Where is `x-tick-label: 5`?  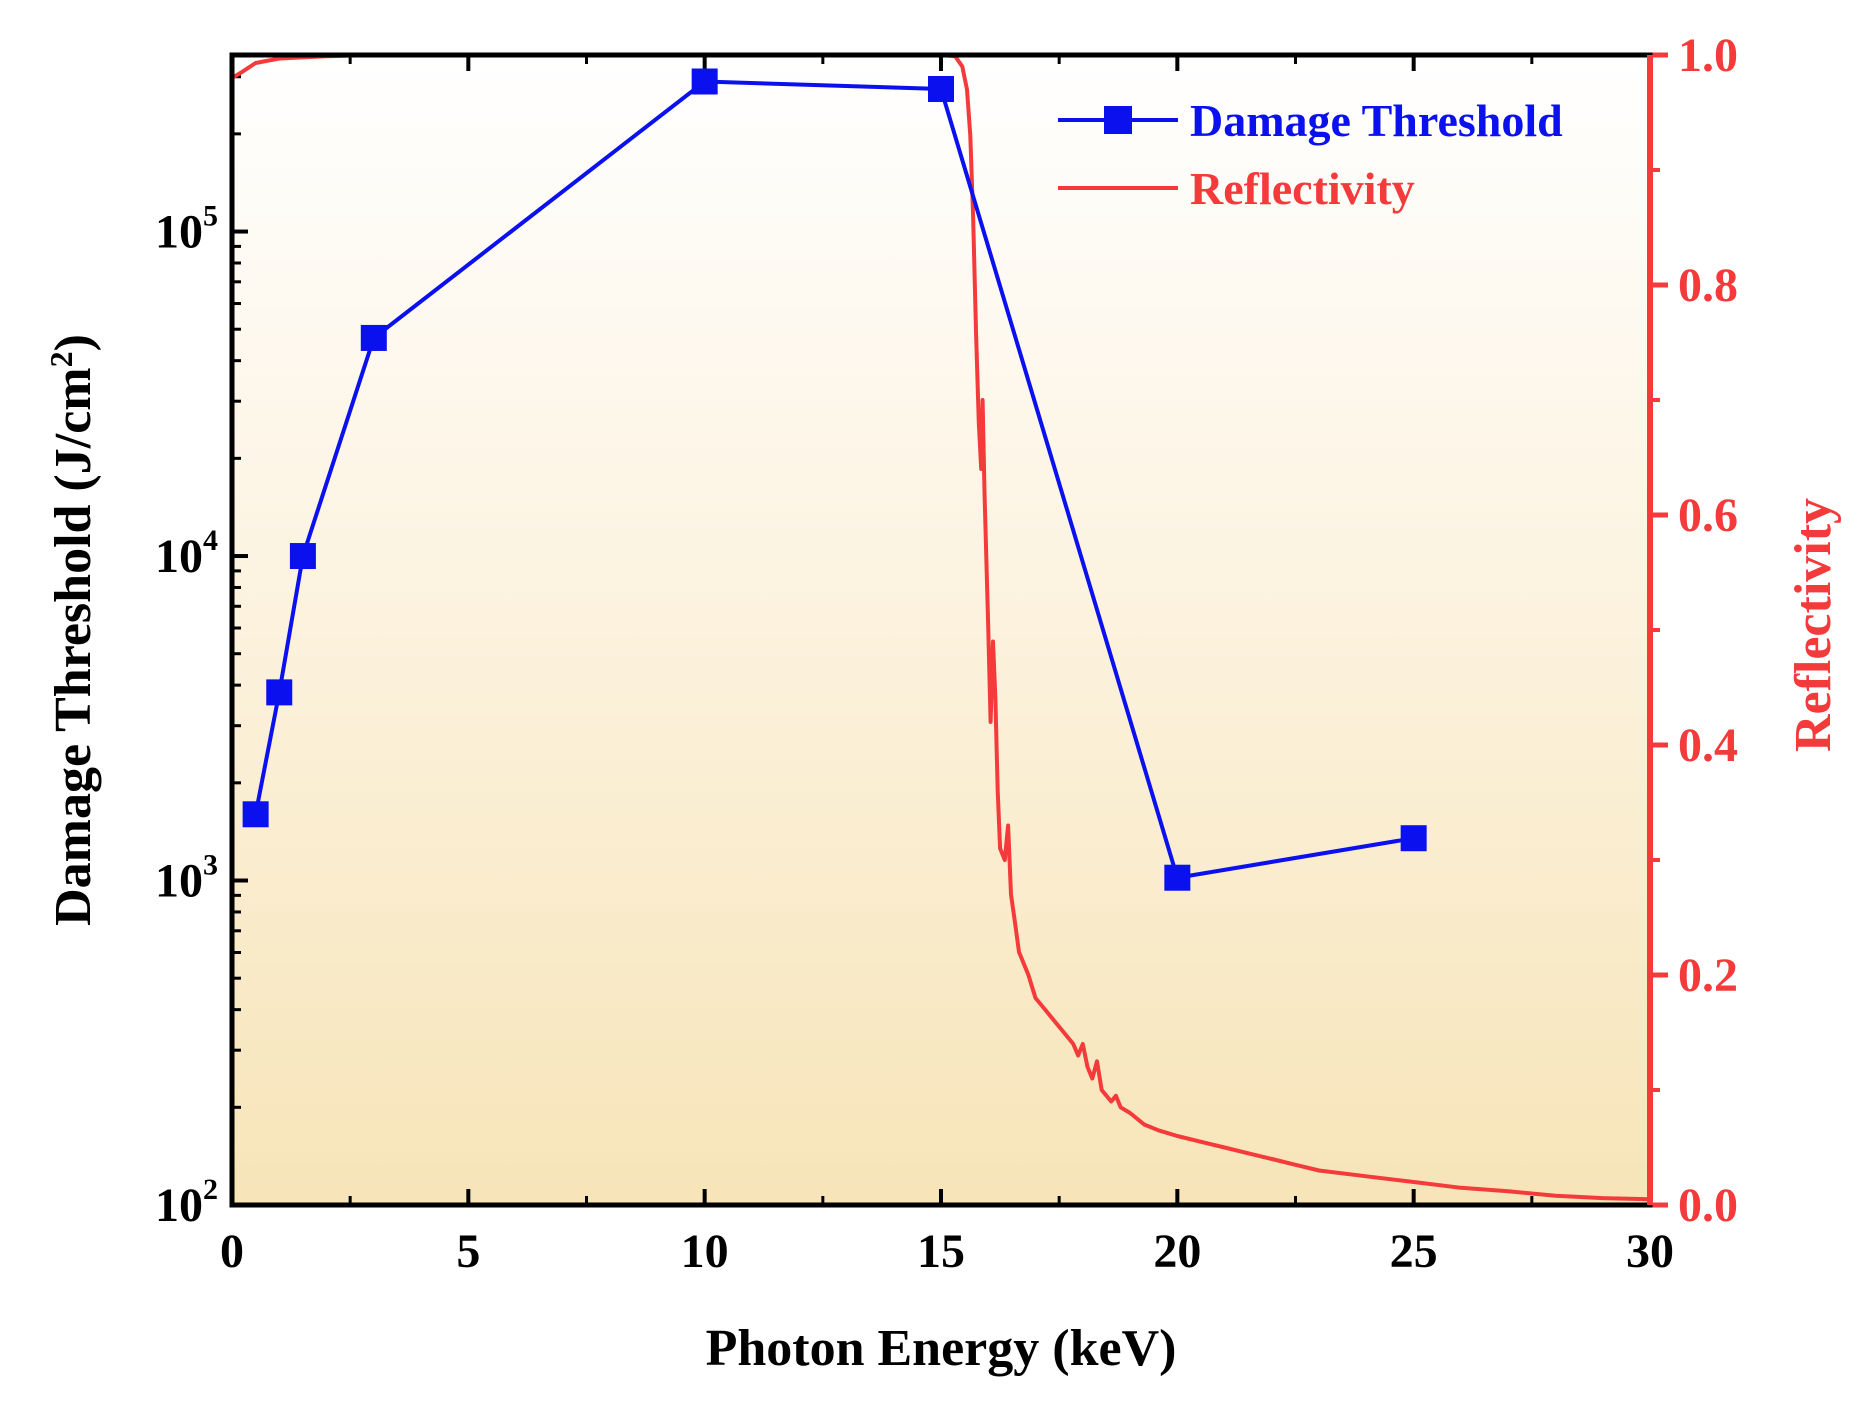 x-tick-label: 5 is located at coordinates (468, 1251).